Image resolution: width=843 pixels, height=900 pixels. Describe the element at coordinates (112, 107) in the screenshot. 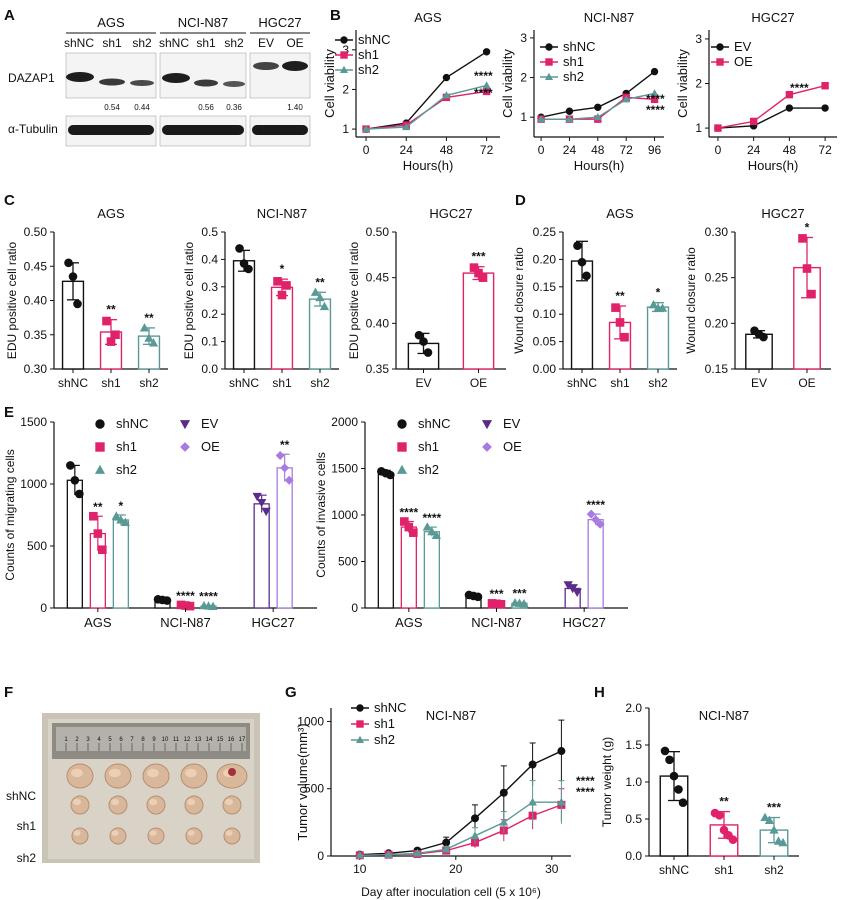

I see `blot-ratio: 0.54` at that location.